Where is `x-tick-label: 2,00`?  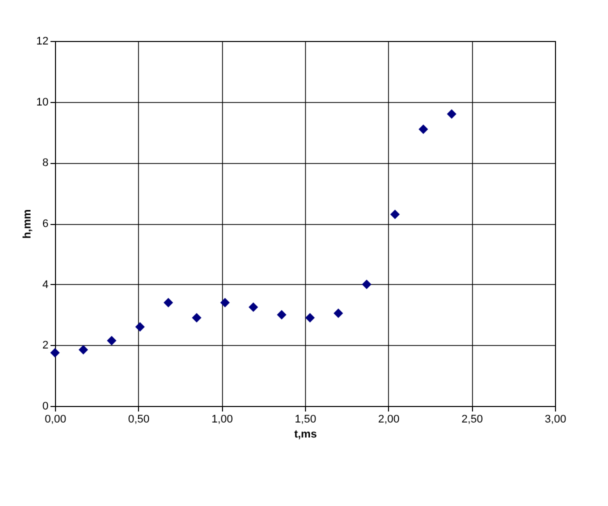
x-tick-label: 2,00 is located at coordinates (389, 420).